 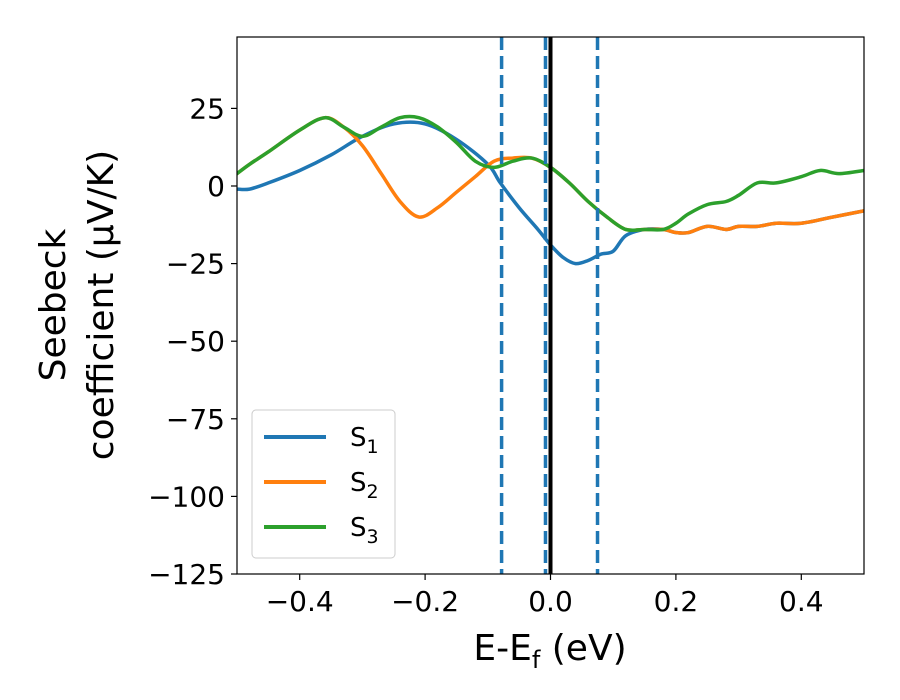 I want to click on x-tick-label: −0.4, so click(x=300, y=601).